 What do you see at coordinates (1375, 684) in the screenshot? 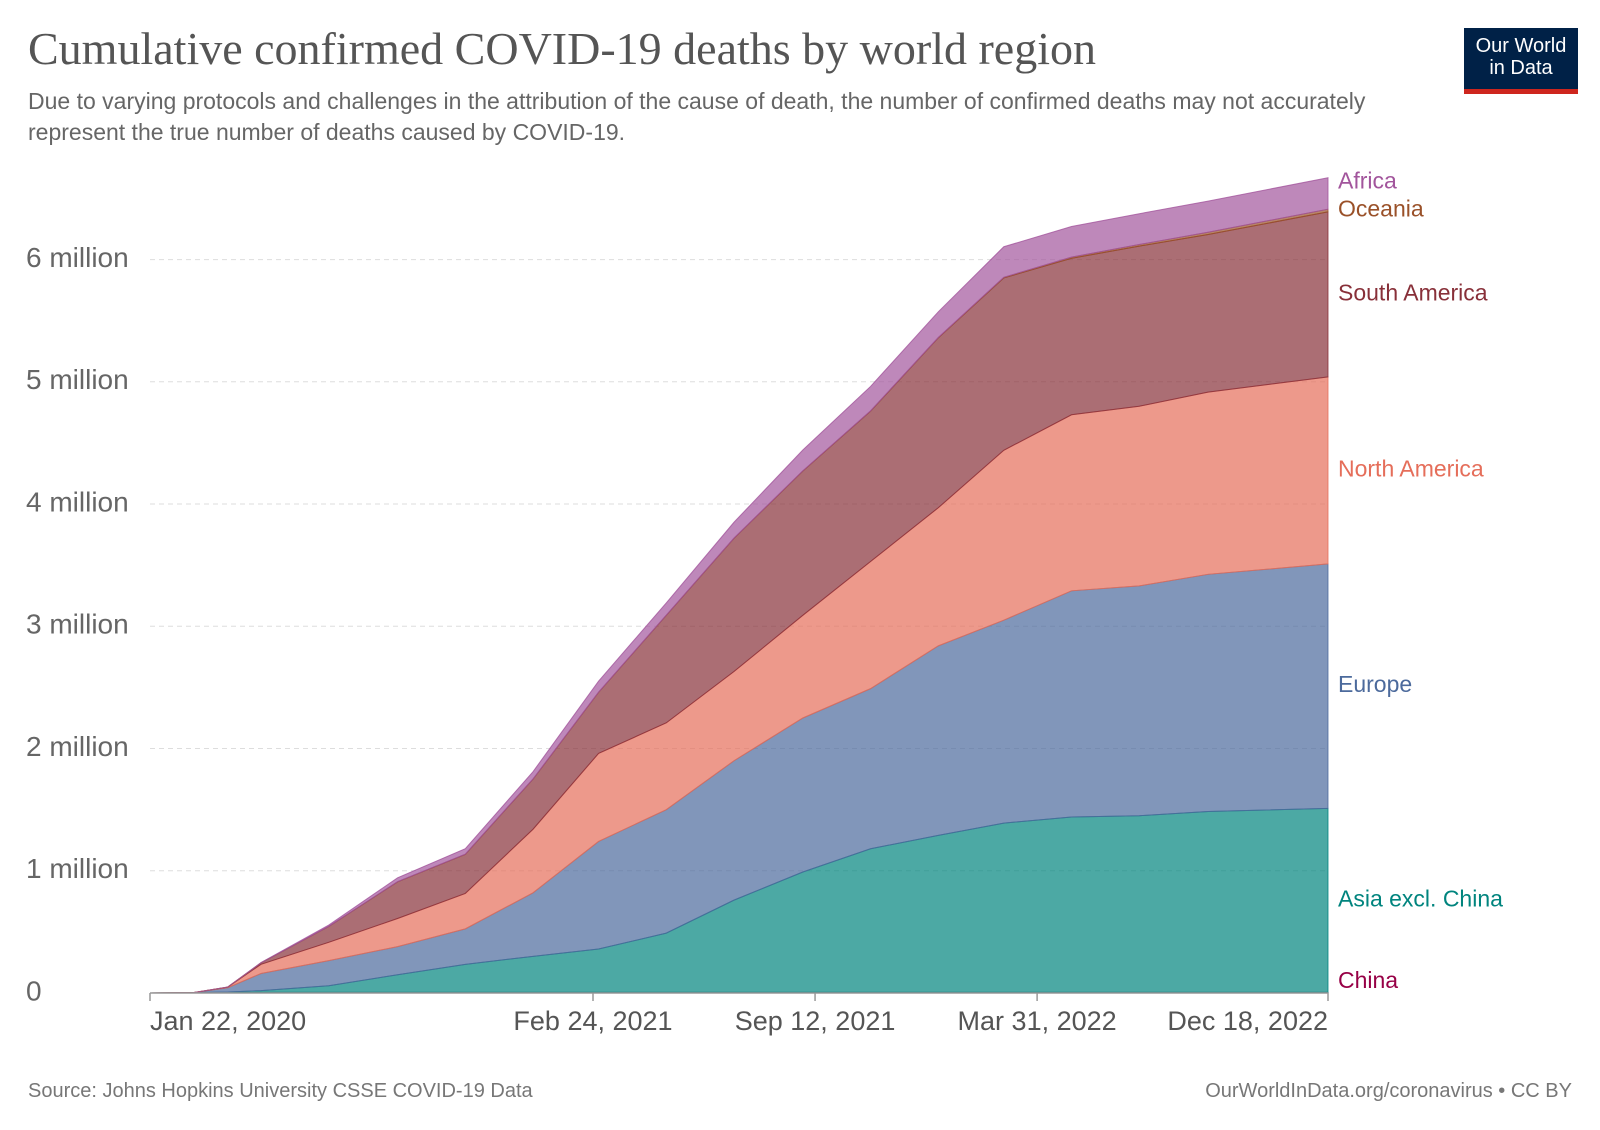
I see `legend-label: Europe` at bounding box center [1375, 684].